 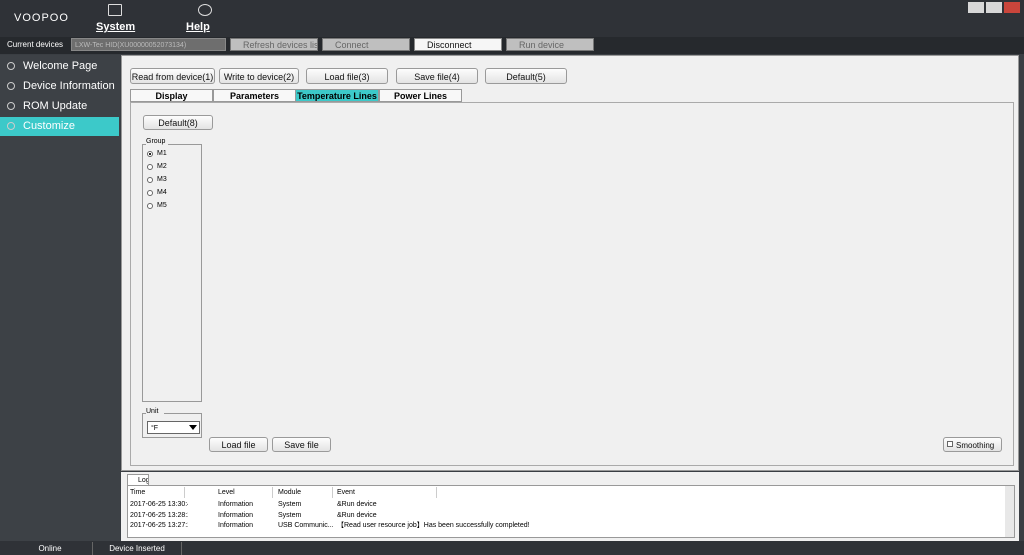 What do you see at coordinates (50, 548) in the screenshot?
I see `status: Online` at bounding box center [50, 548].